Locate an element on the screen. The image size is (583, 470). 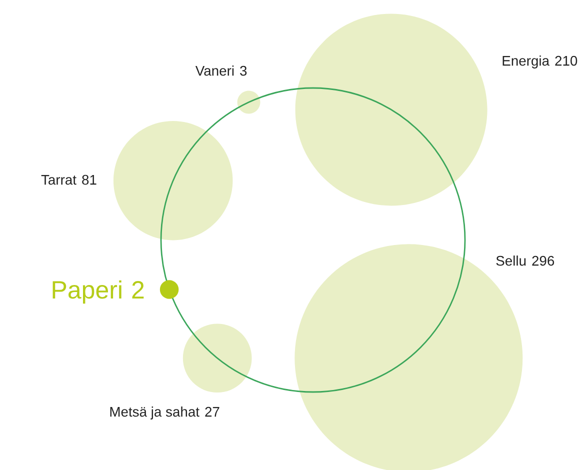
data-label: 296 is located at coordinates (543, 261).